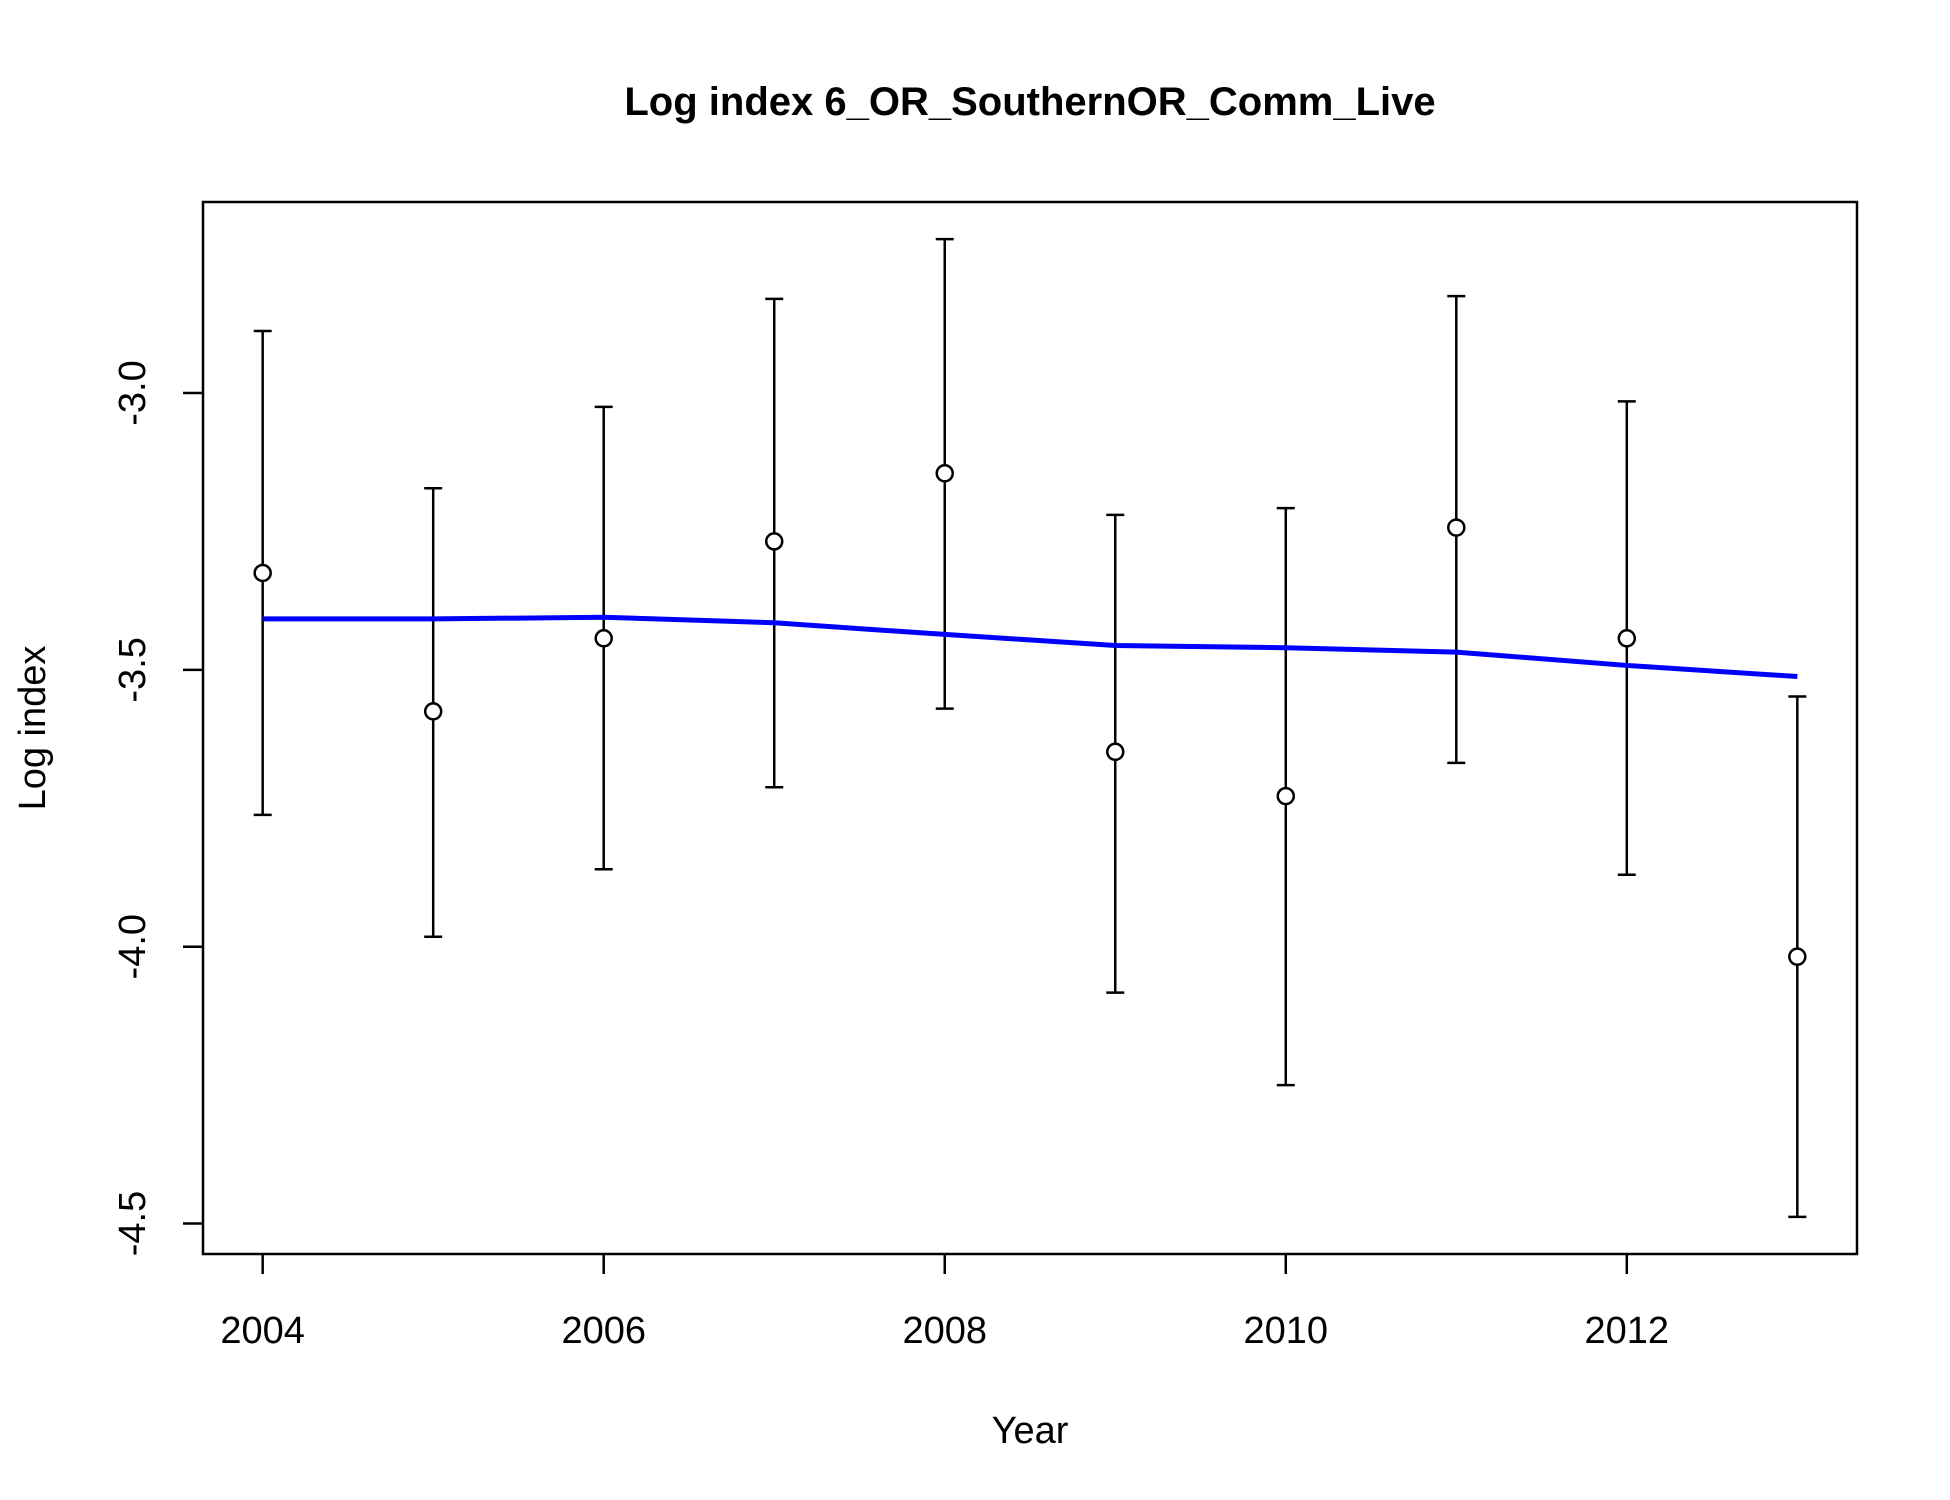 The image size is (1950, 1500). What do you see at coordinates (1627, 1331) in the screenshot?
I see `x-tick-label: 2012` at bounding box center [1627, 1331].